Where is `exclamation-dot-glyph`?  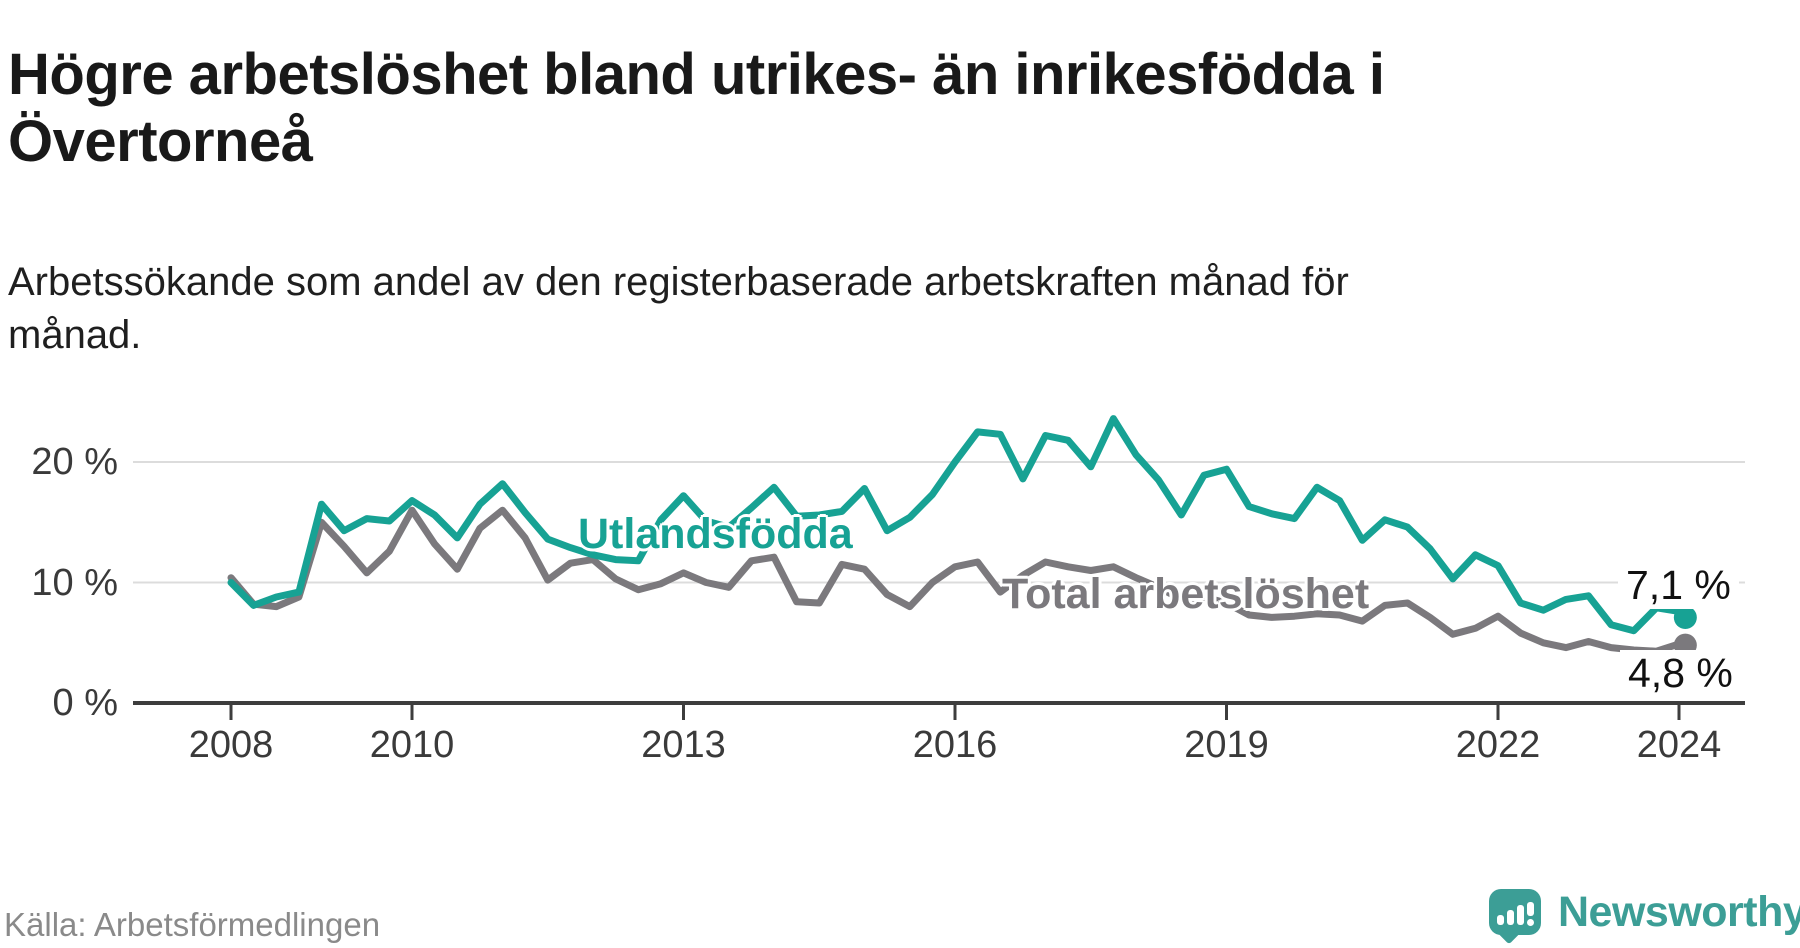 exclamation-dot-glyph is located at coordinates (1530, 922).